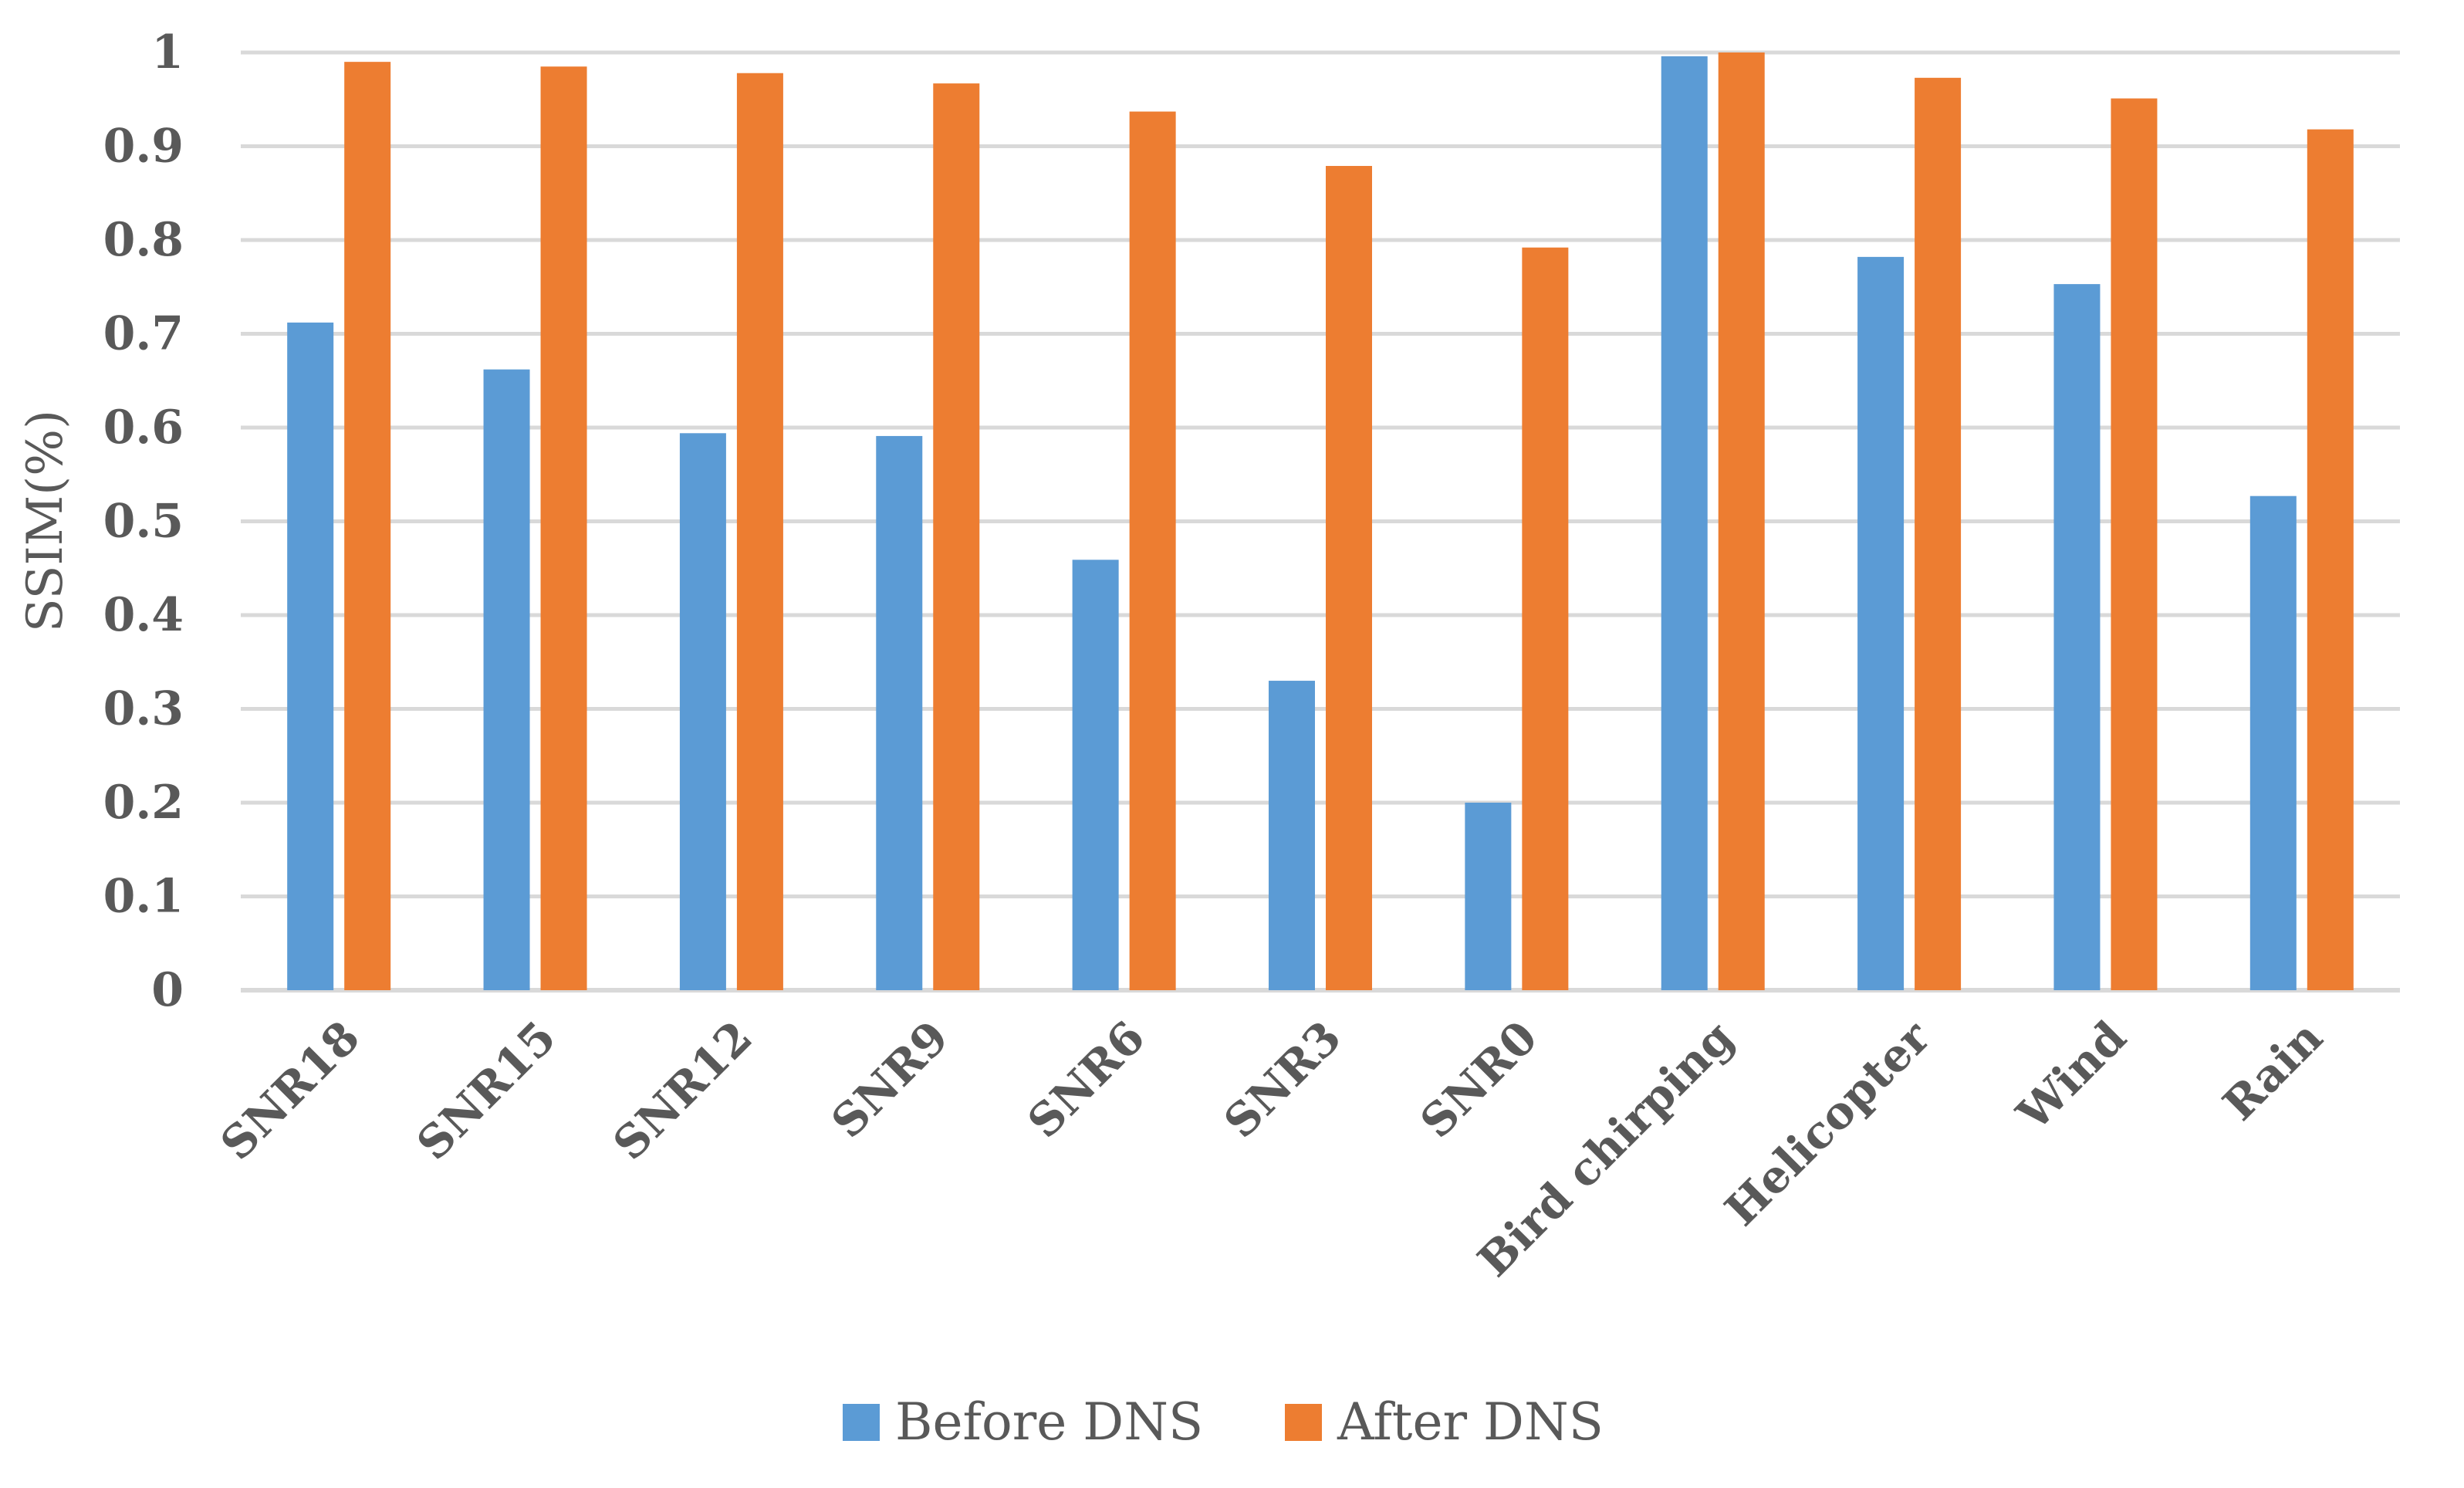 Image resolution: width=2464 pixels, height=1488 pixels. I want to click on y-tick-label: 0.9, so click(143, 147).